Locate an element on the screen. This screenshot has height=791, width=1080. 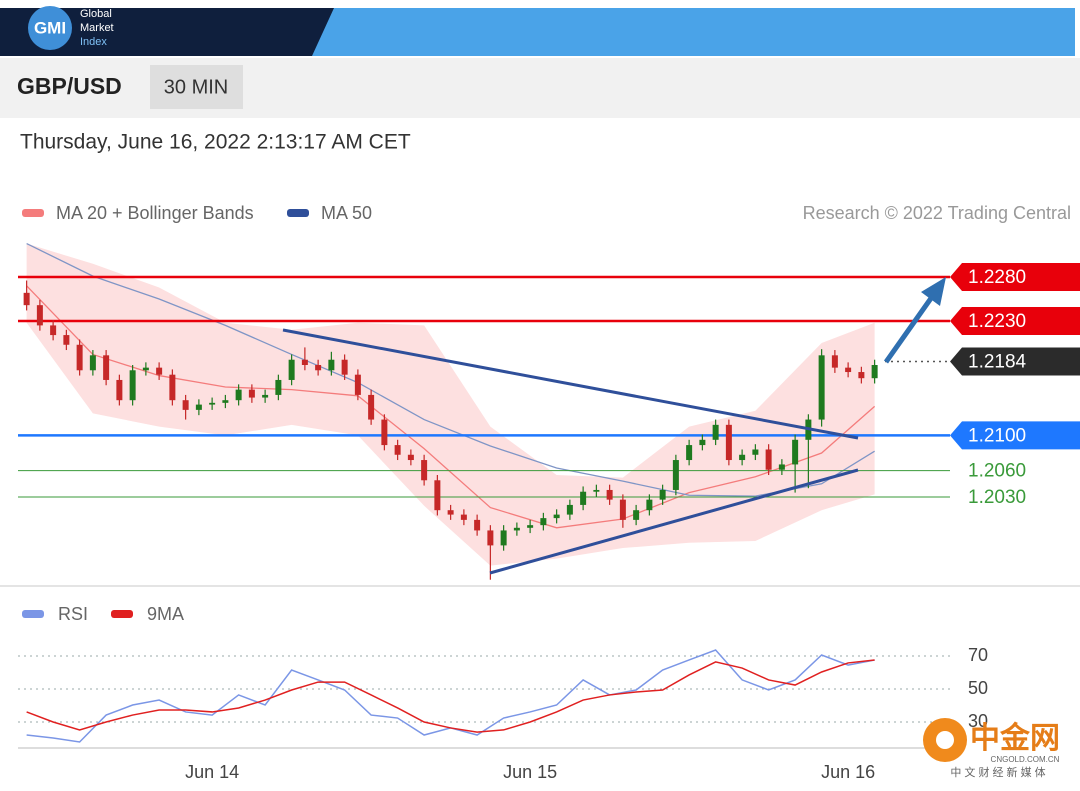
interval: 30 MIN is located at coordinates (196, 87).